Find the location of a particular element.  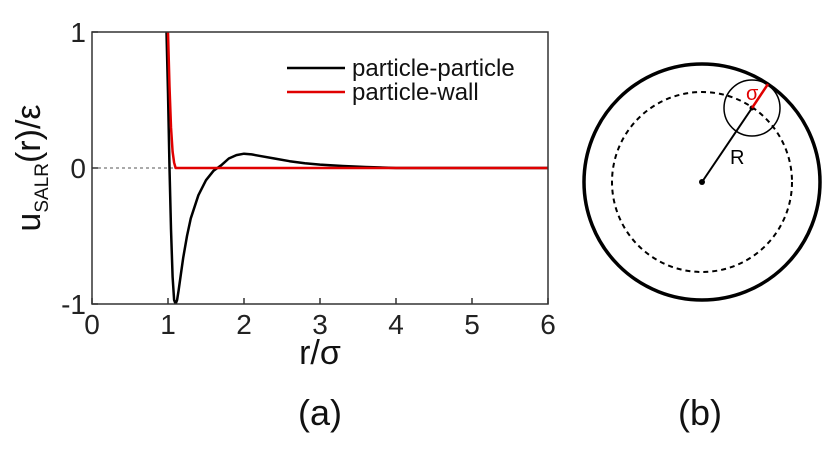

series-line-particle-wall is located at coordinates (357, 101).